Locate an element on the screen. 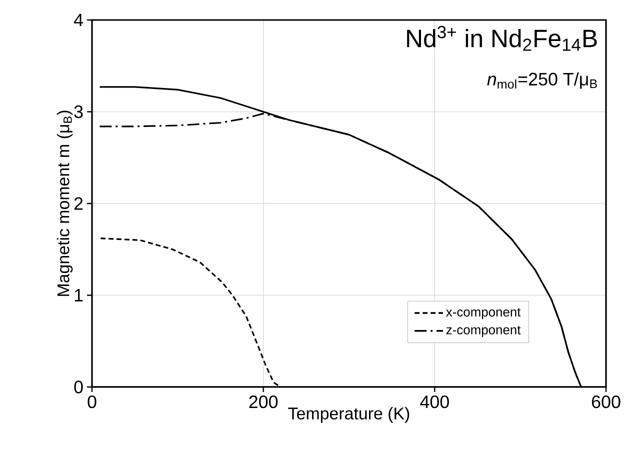 The image size is (632, 467). y-tick-label: 2 is located at coordinates (78, 203).